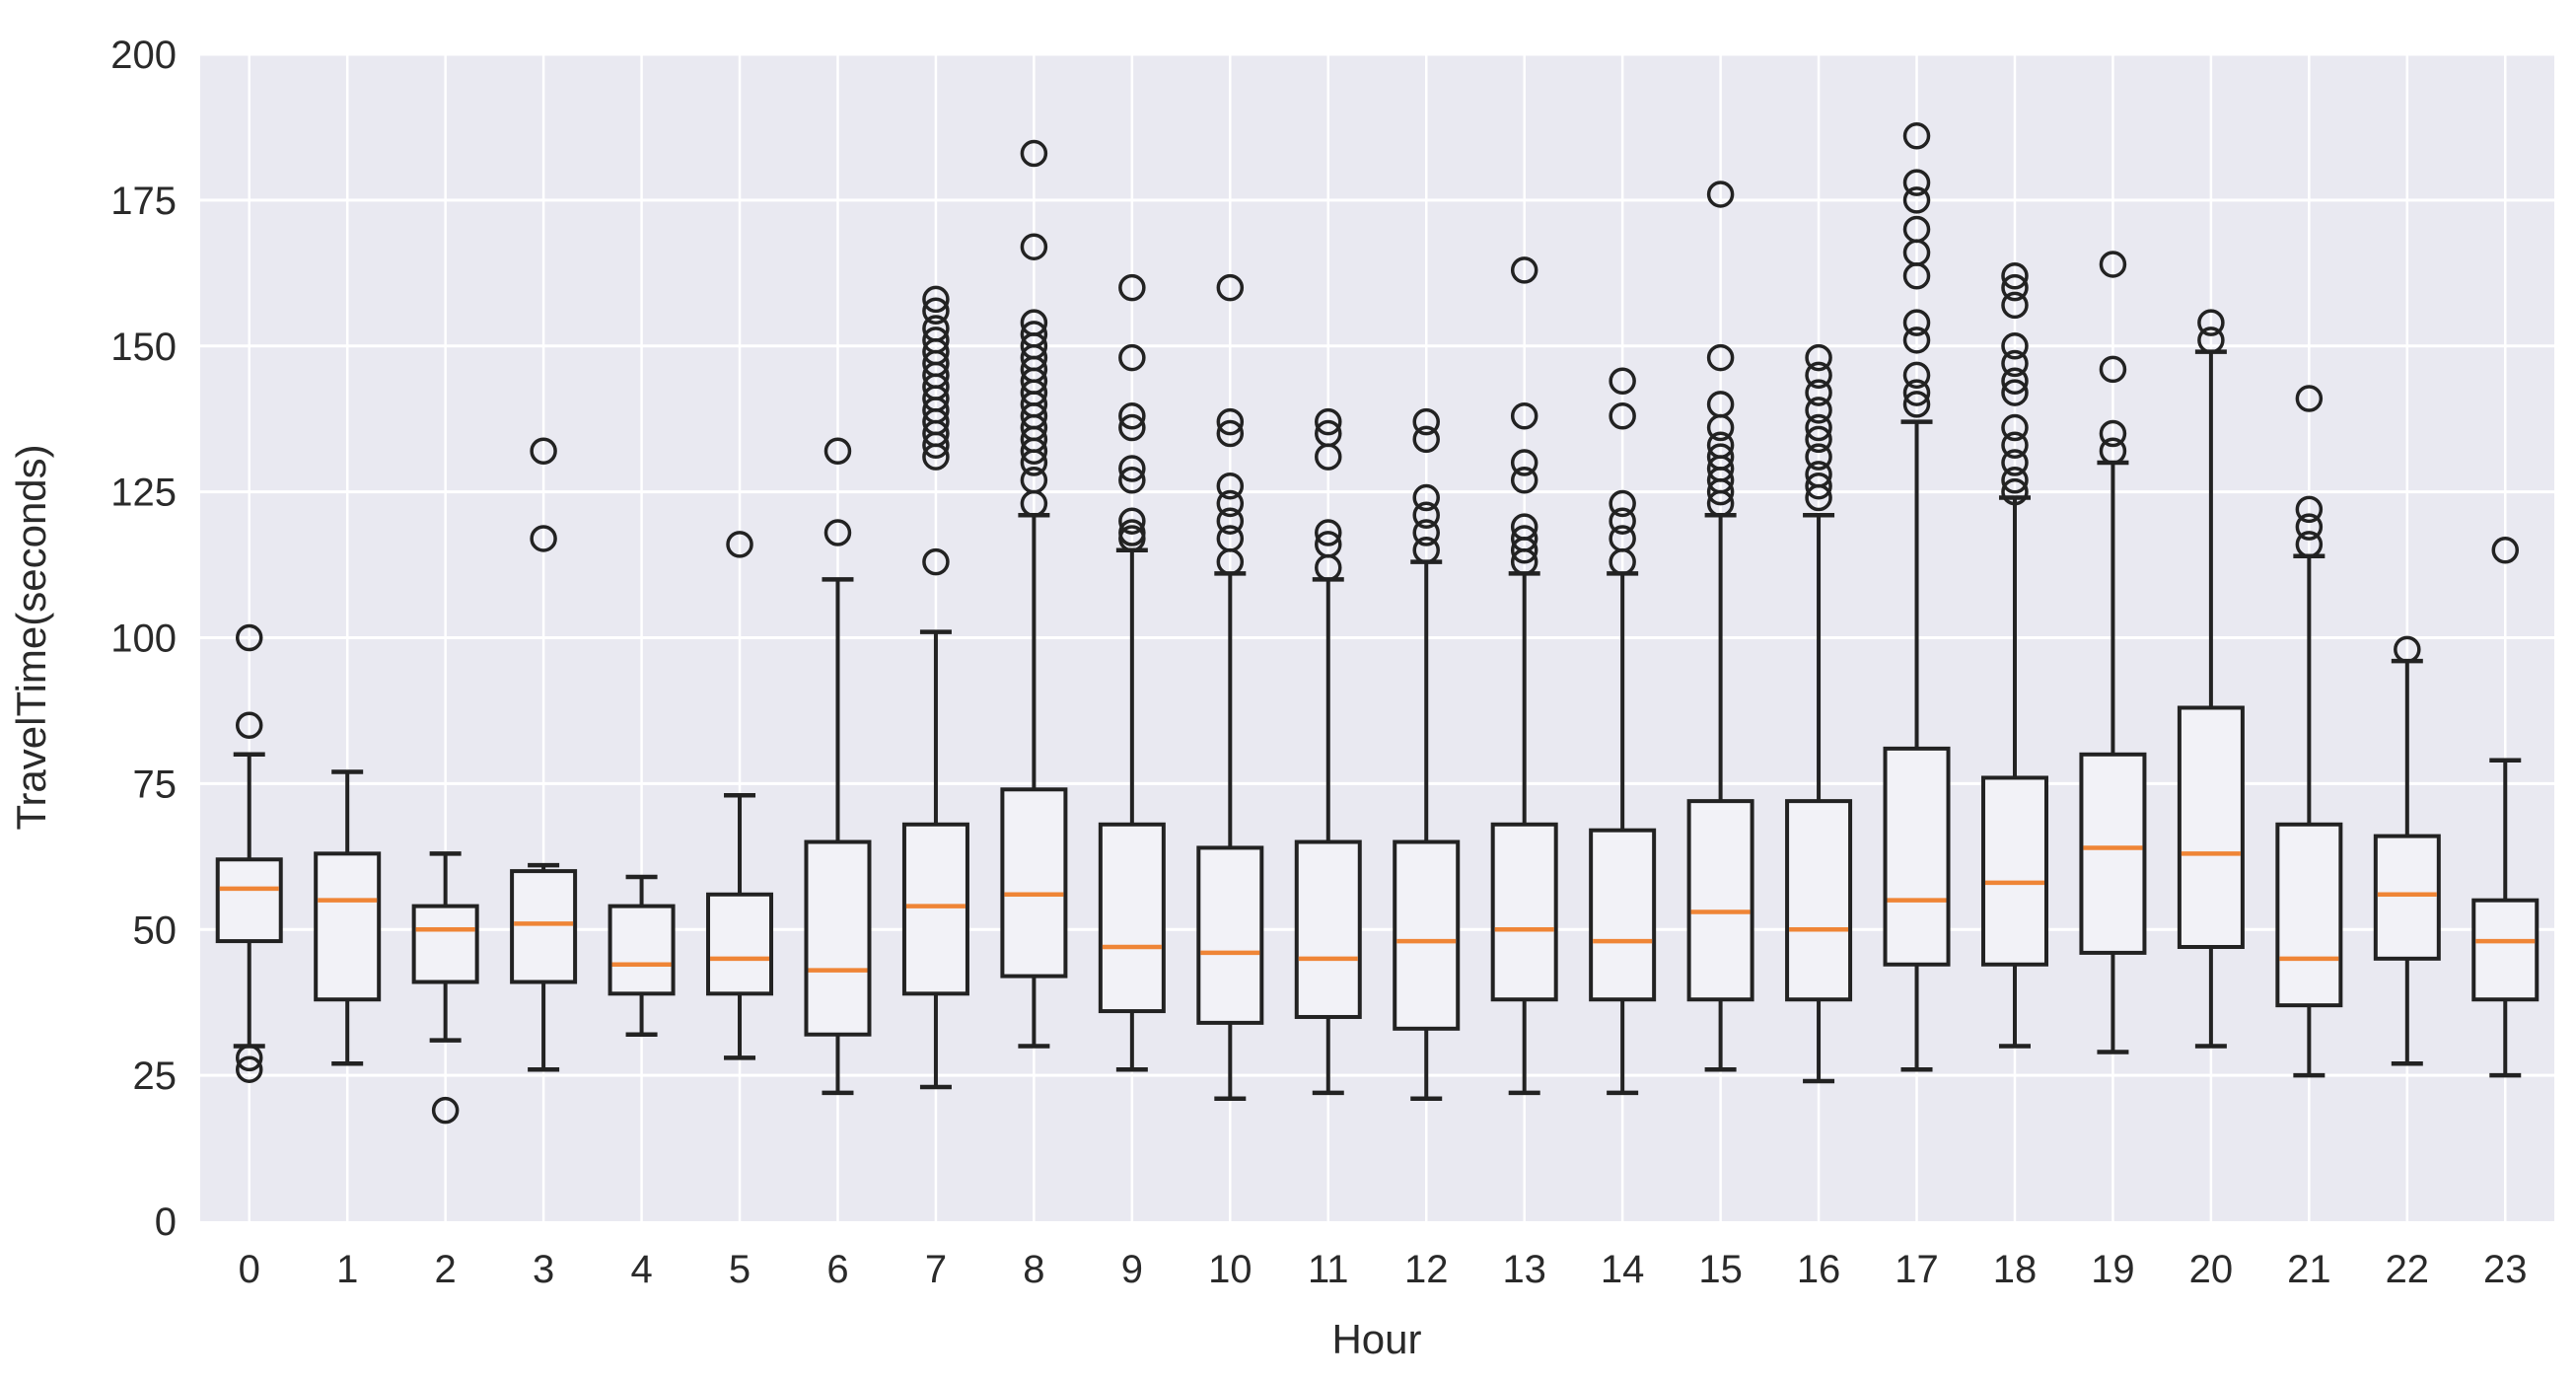  I want to click on y-tick-label: 175, so click(143, 201).